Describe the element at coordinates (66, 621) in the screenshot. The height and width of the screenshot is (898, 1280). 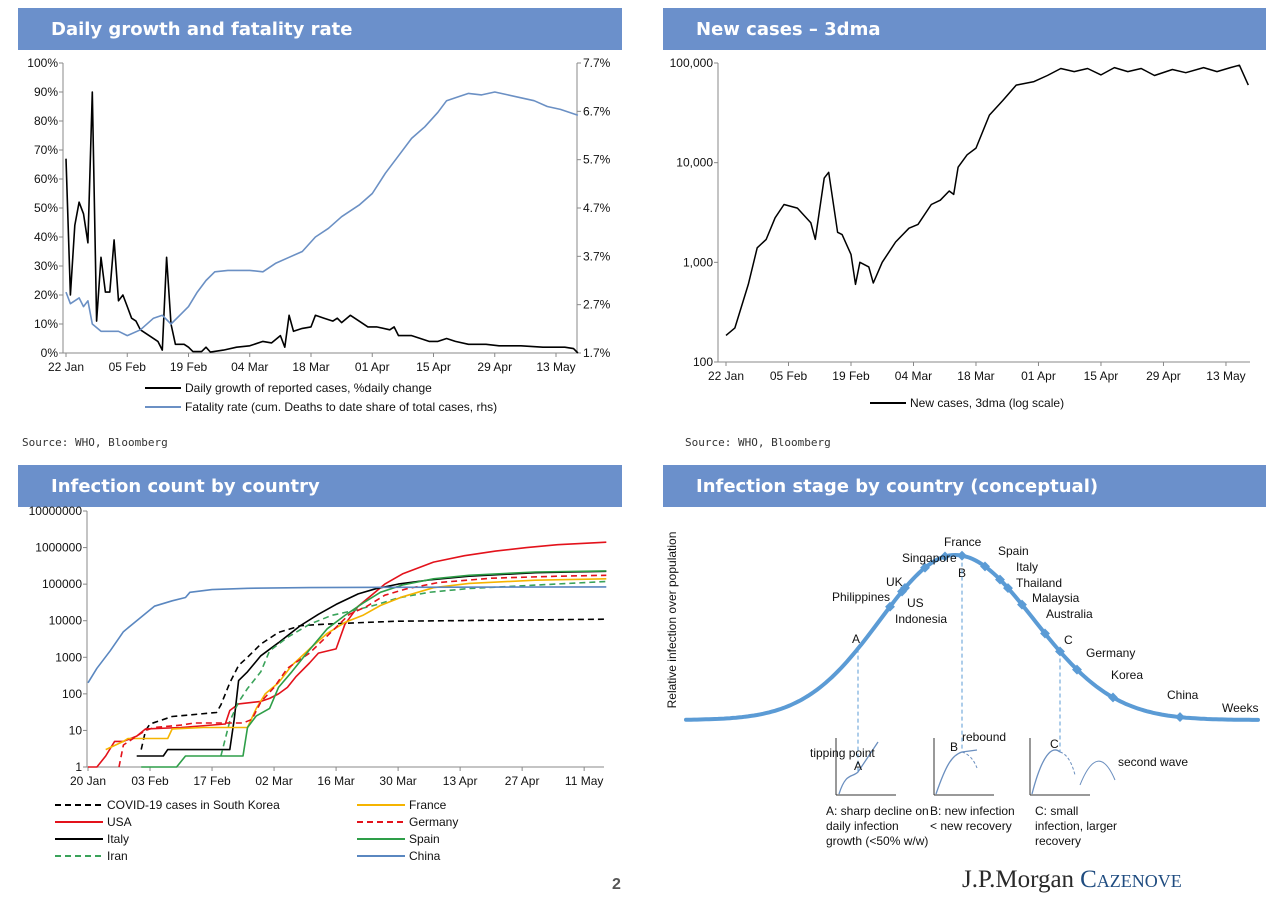
I see `y-tick-label: 10000` at that location.